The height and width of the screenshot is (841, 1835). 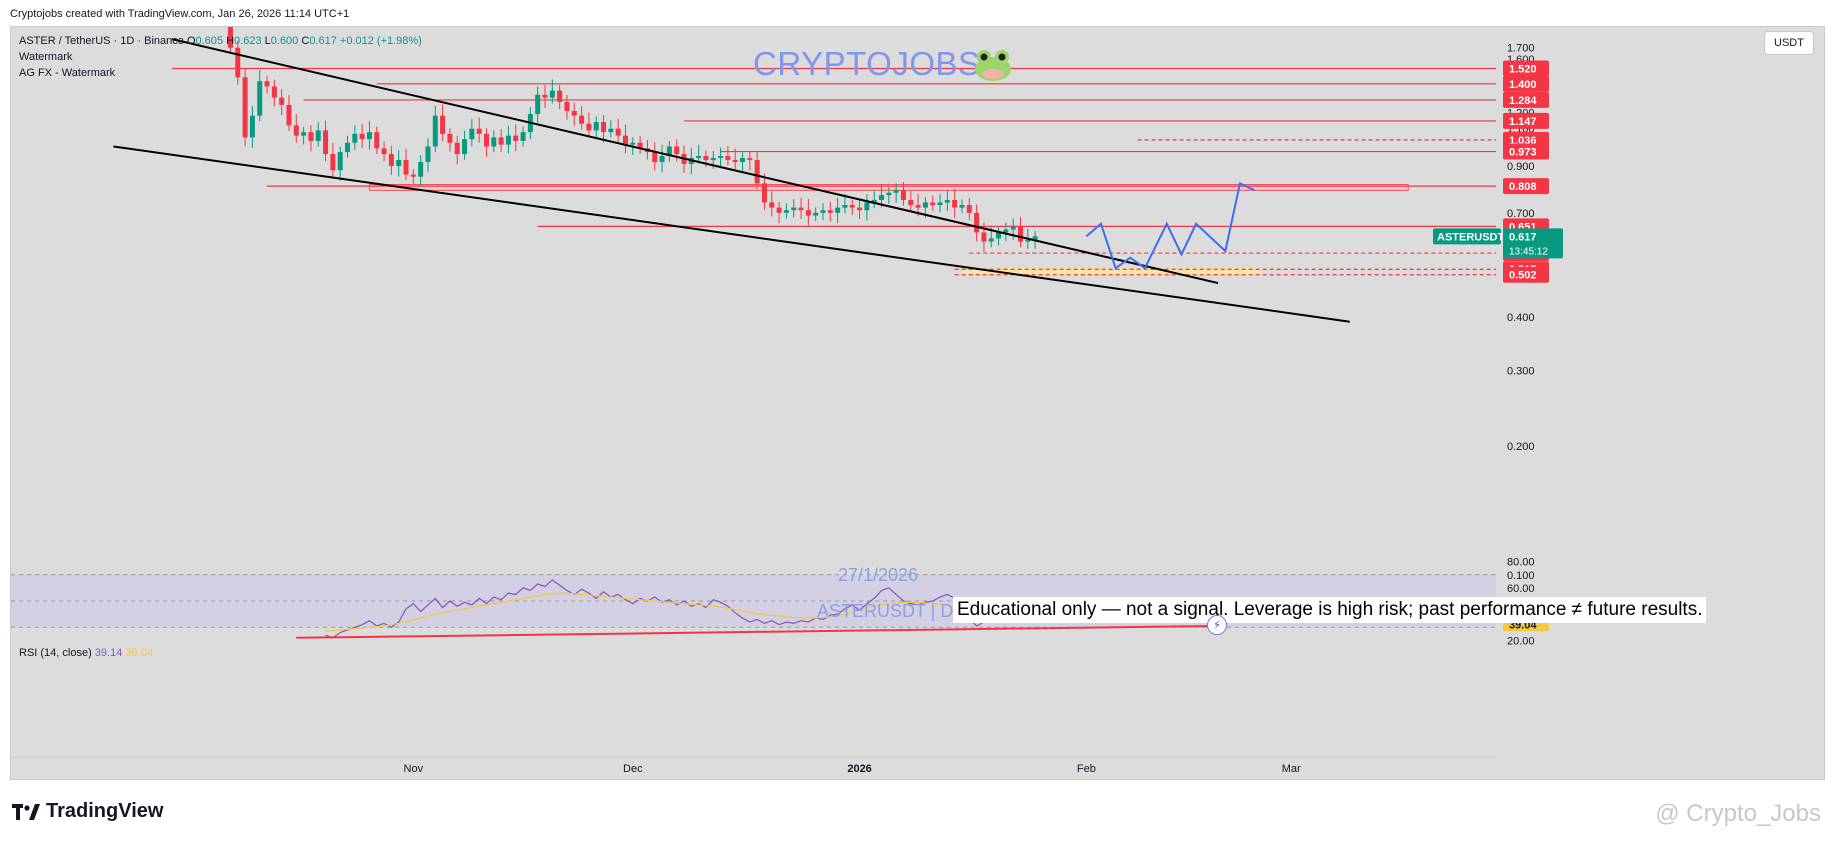 I want to click on level-badge-label: 0.808, so click(x=1523, y=187).